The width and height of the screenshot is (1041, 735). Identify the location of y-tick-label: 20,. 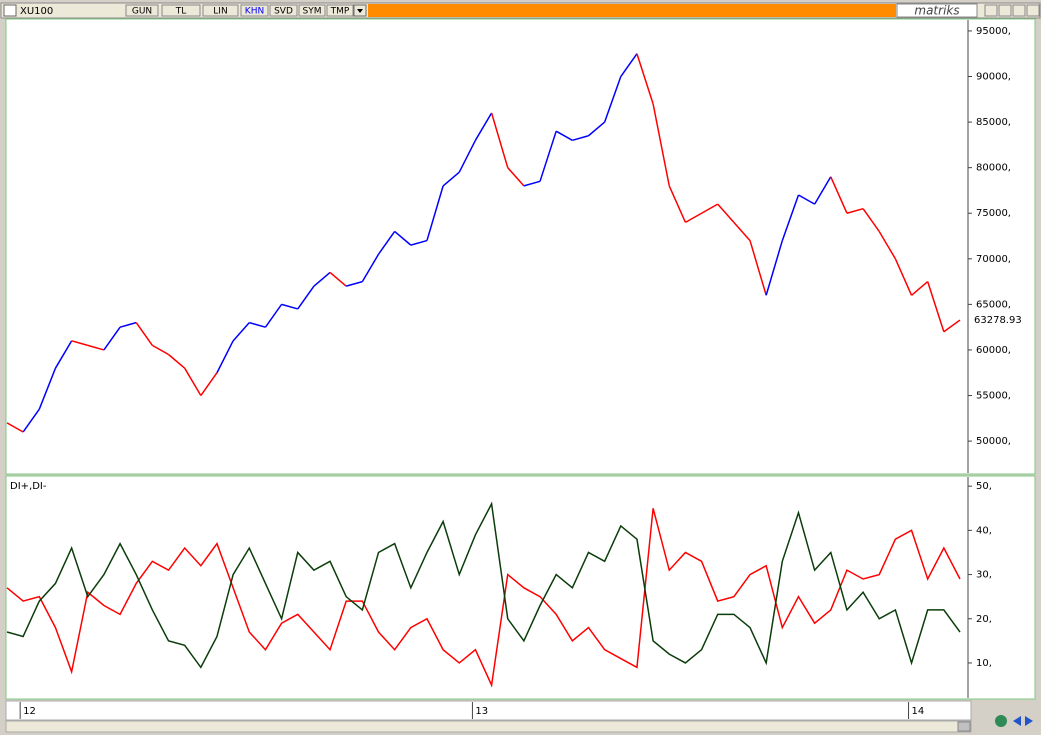
(984, 619).